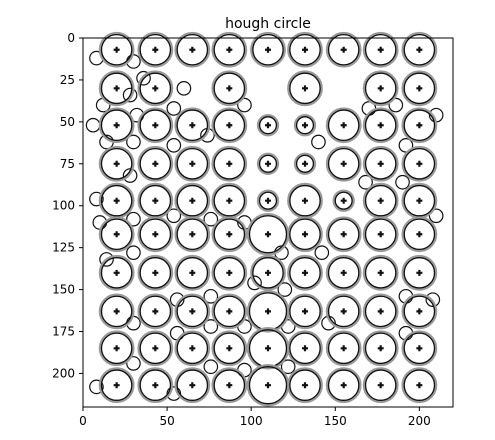 This screenshot has width=495, height=440. What do you see at coordinates (71, 38) in the screenshot?
I see `y-tick-label: 0` at bounding box center [71, 38].